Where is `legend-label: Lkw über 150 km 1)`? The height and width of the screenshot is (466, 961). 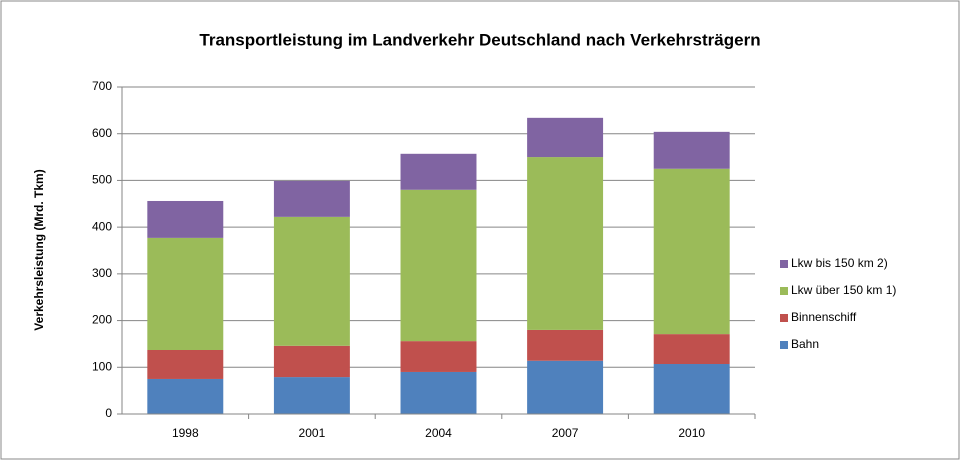
legend-label: Lkw über 150 km 1) is located at coordinates (843, 290).